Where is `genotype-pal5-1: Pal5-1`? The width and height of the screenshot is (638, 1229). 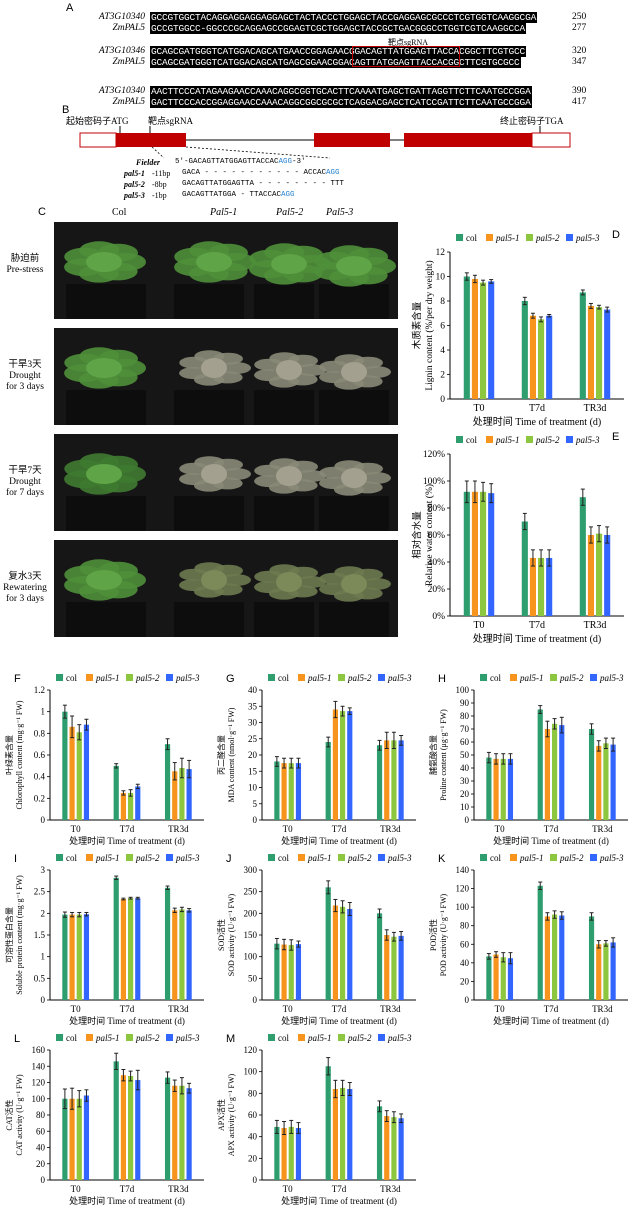 genotype-pal5-1: Pal5-1 is located at coordinates (224, 212).